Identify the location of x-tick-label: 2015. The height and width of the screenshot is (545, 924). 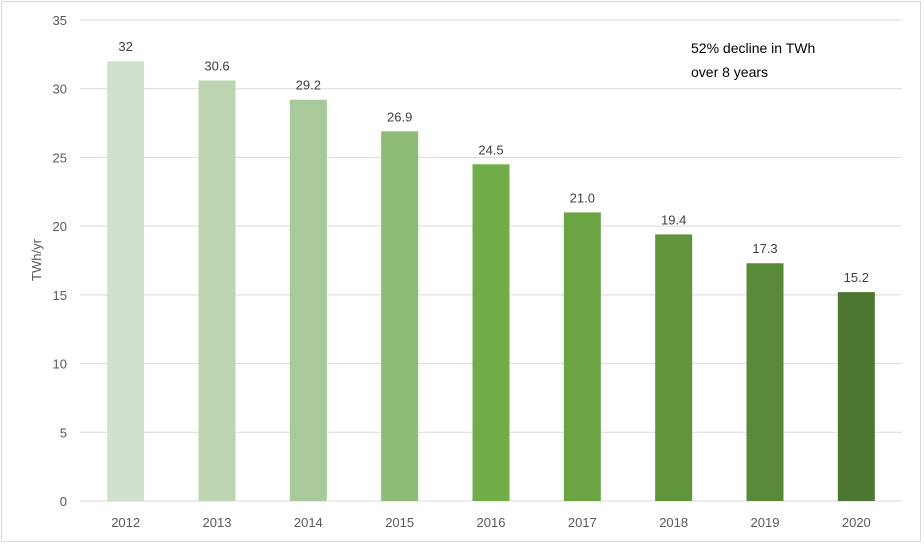
(399, 522).